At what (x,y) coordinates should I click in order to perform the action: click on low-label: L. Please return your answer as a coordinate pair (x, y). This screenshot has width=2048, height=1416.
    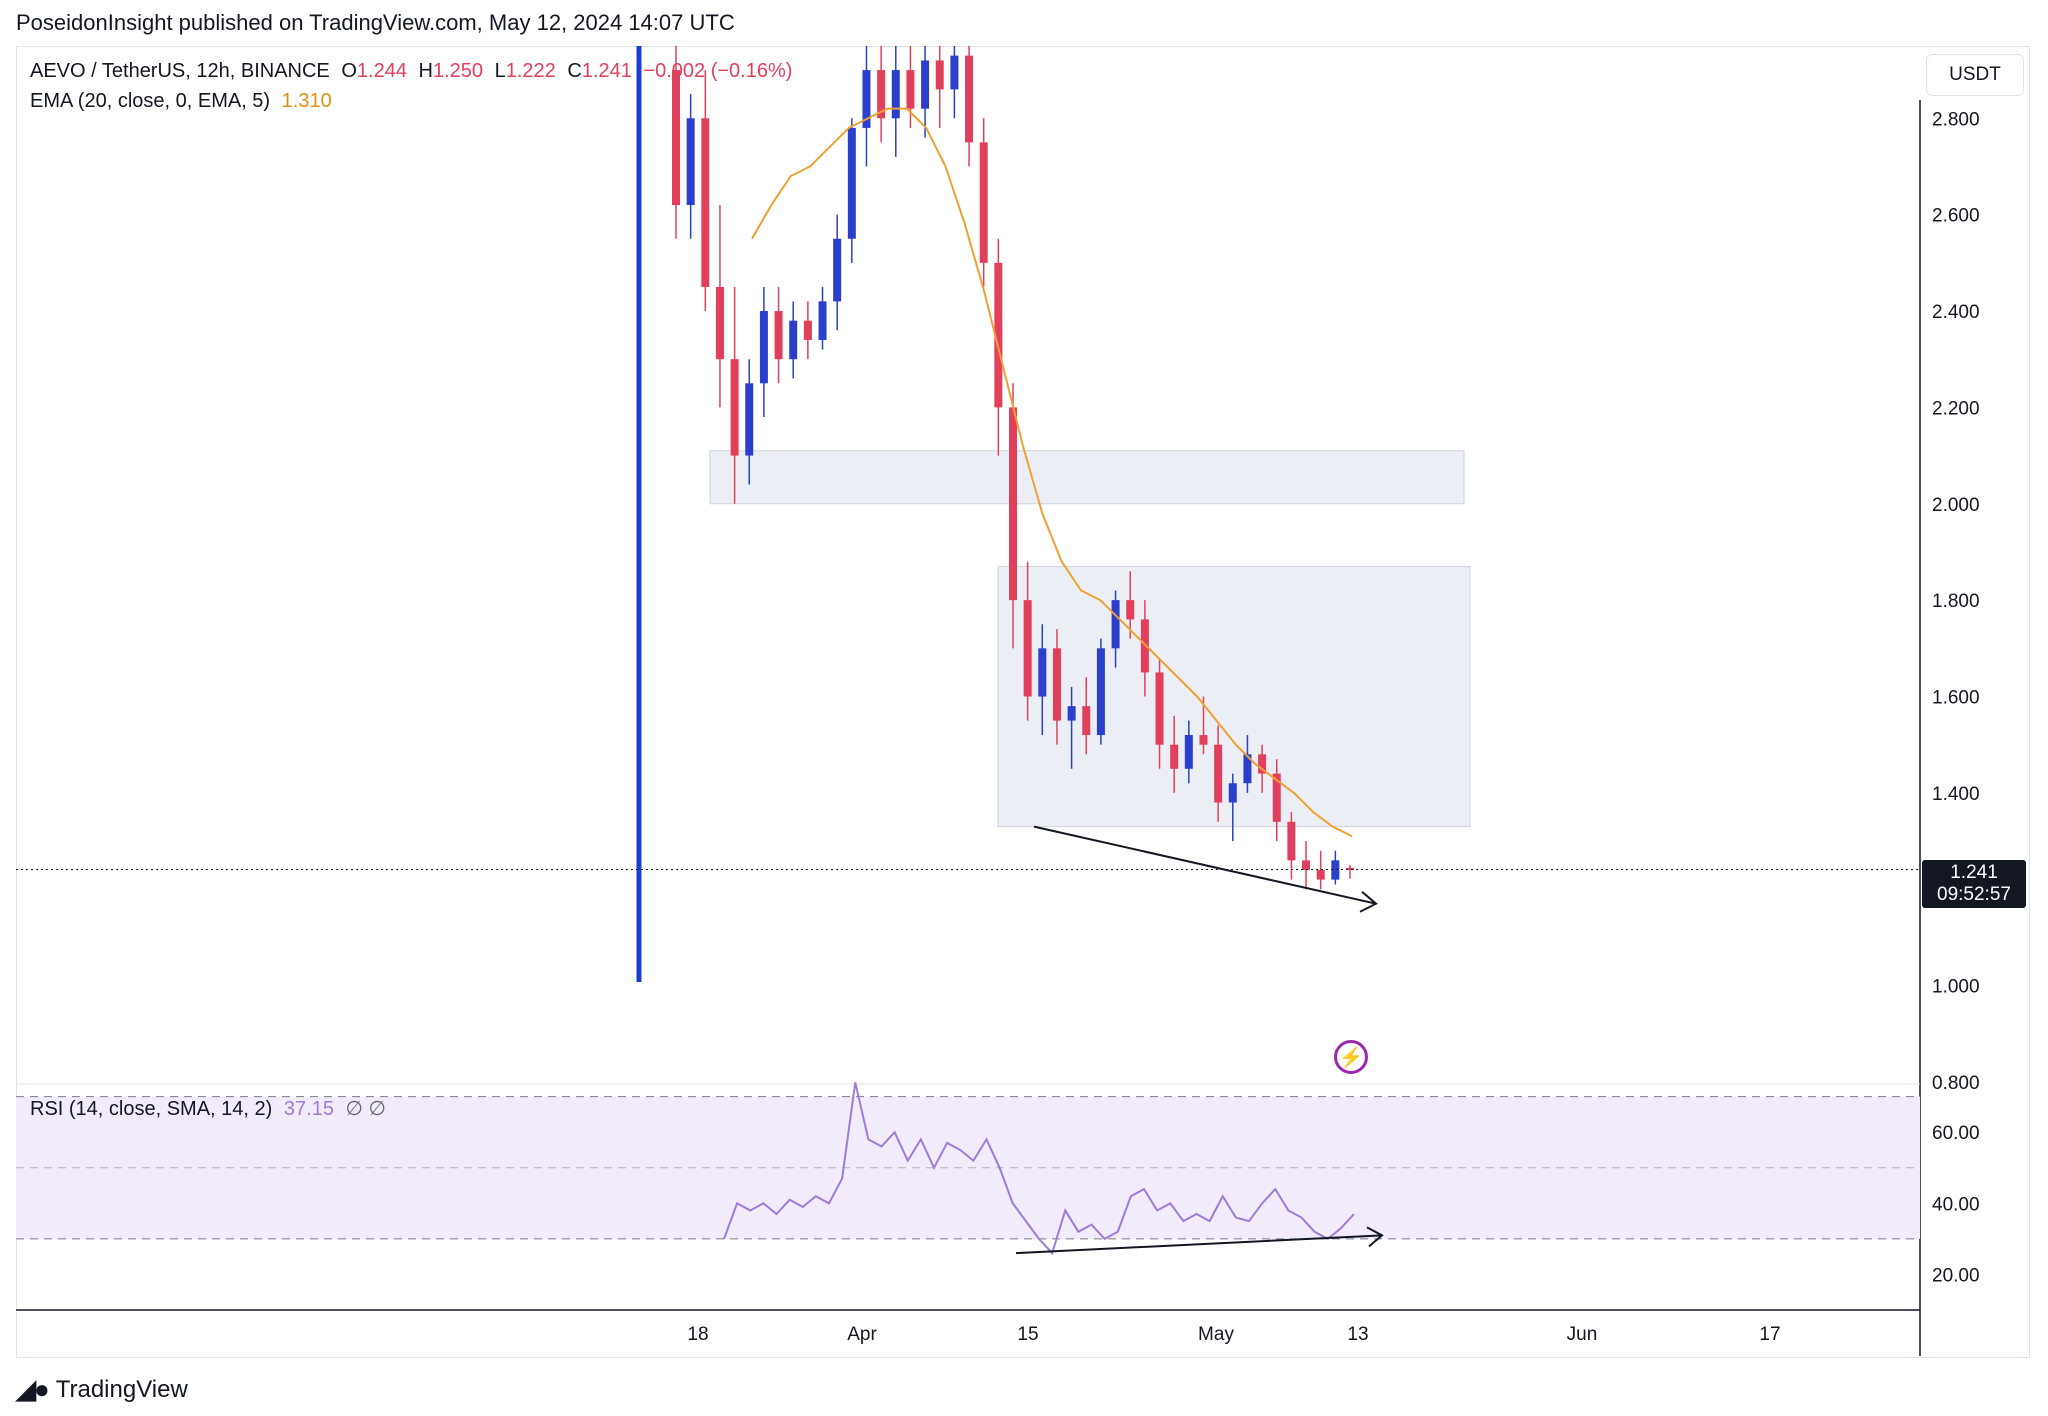
    Looking at the image, I should click on (500, 71).